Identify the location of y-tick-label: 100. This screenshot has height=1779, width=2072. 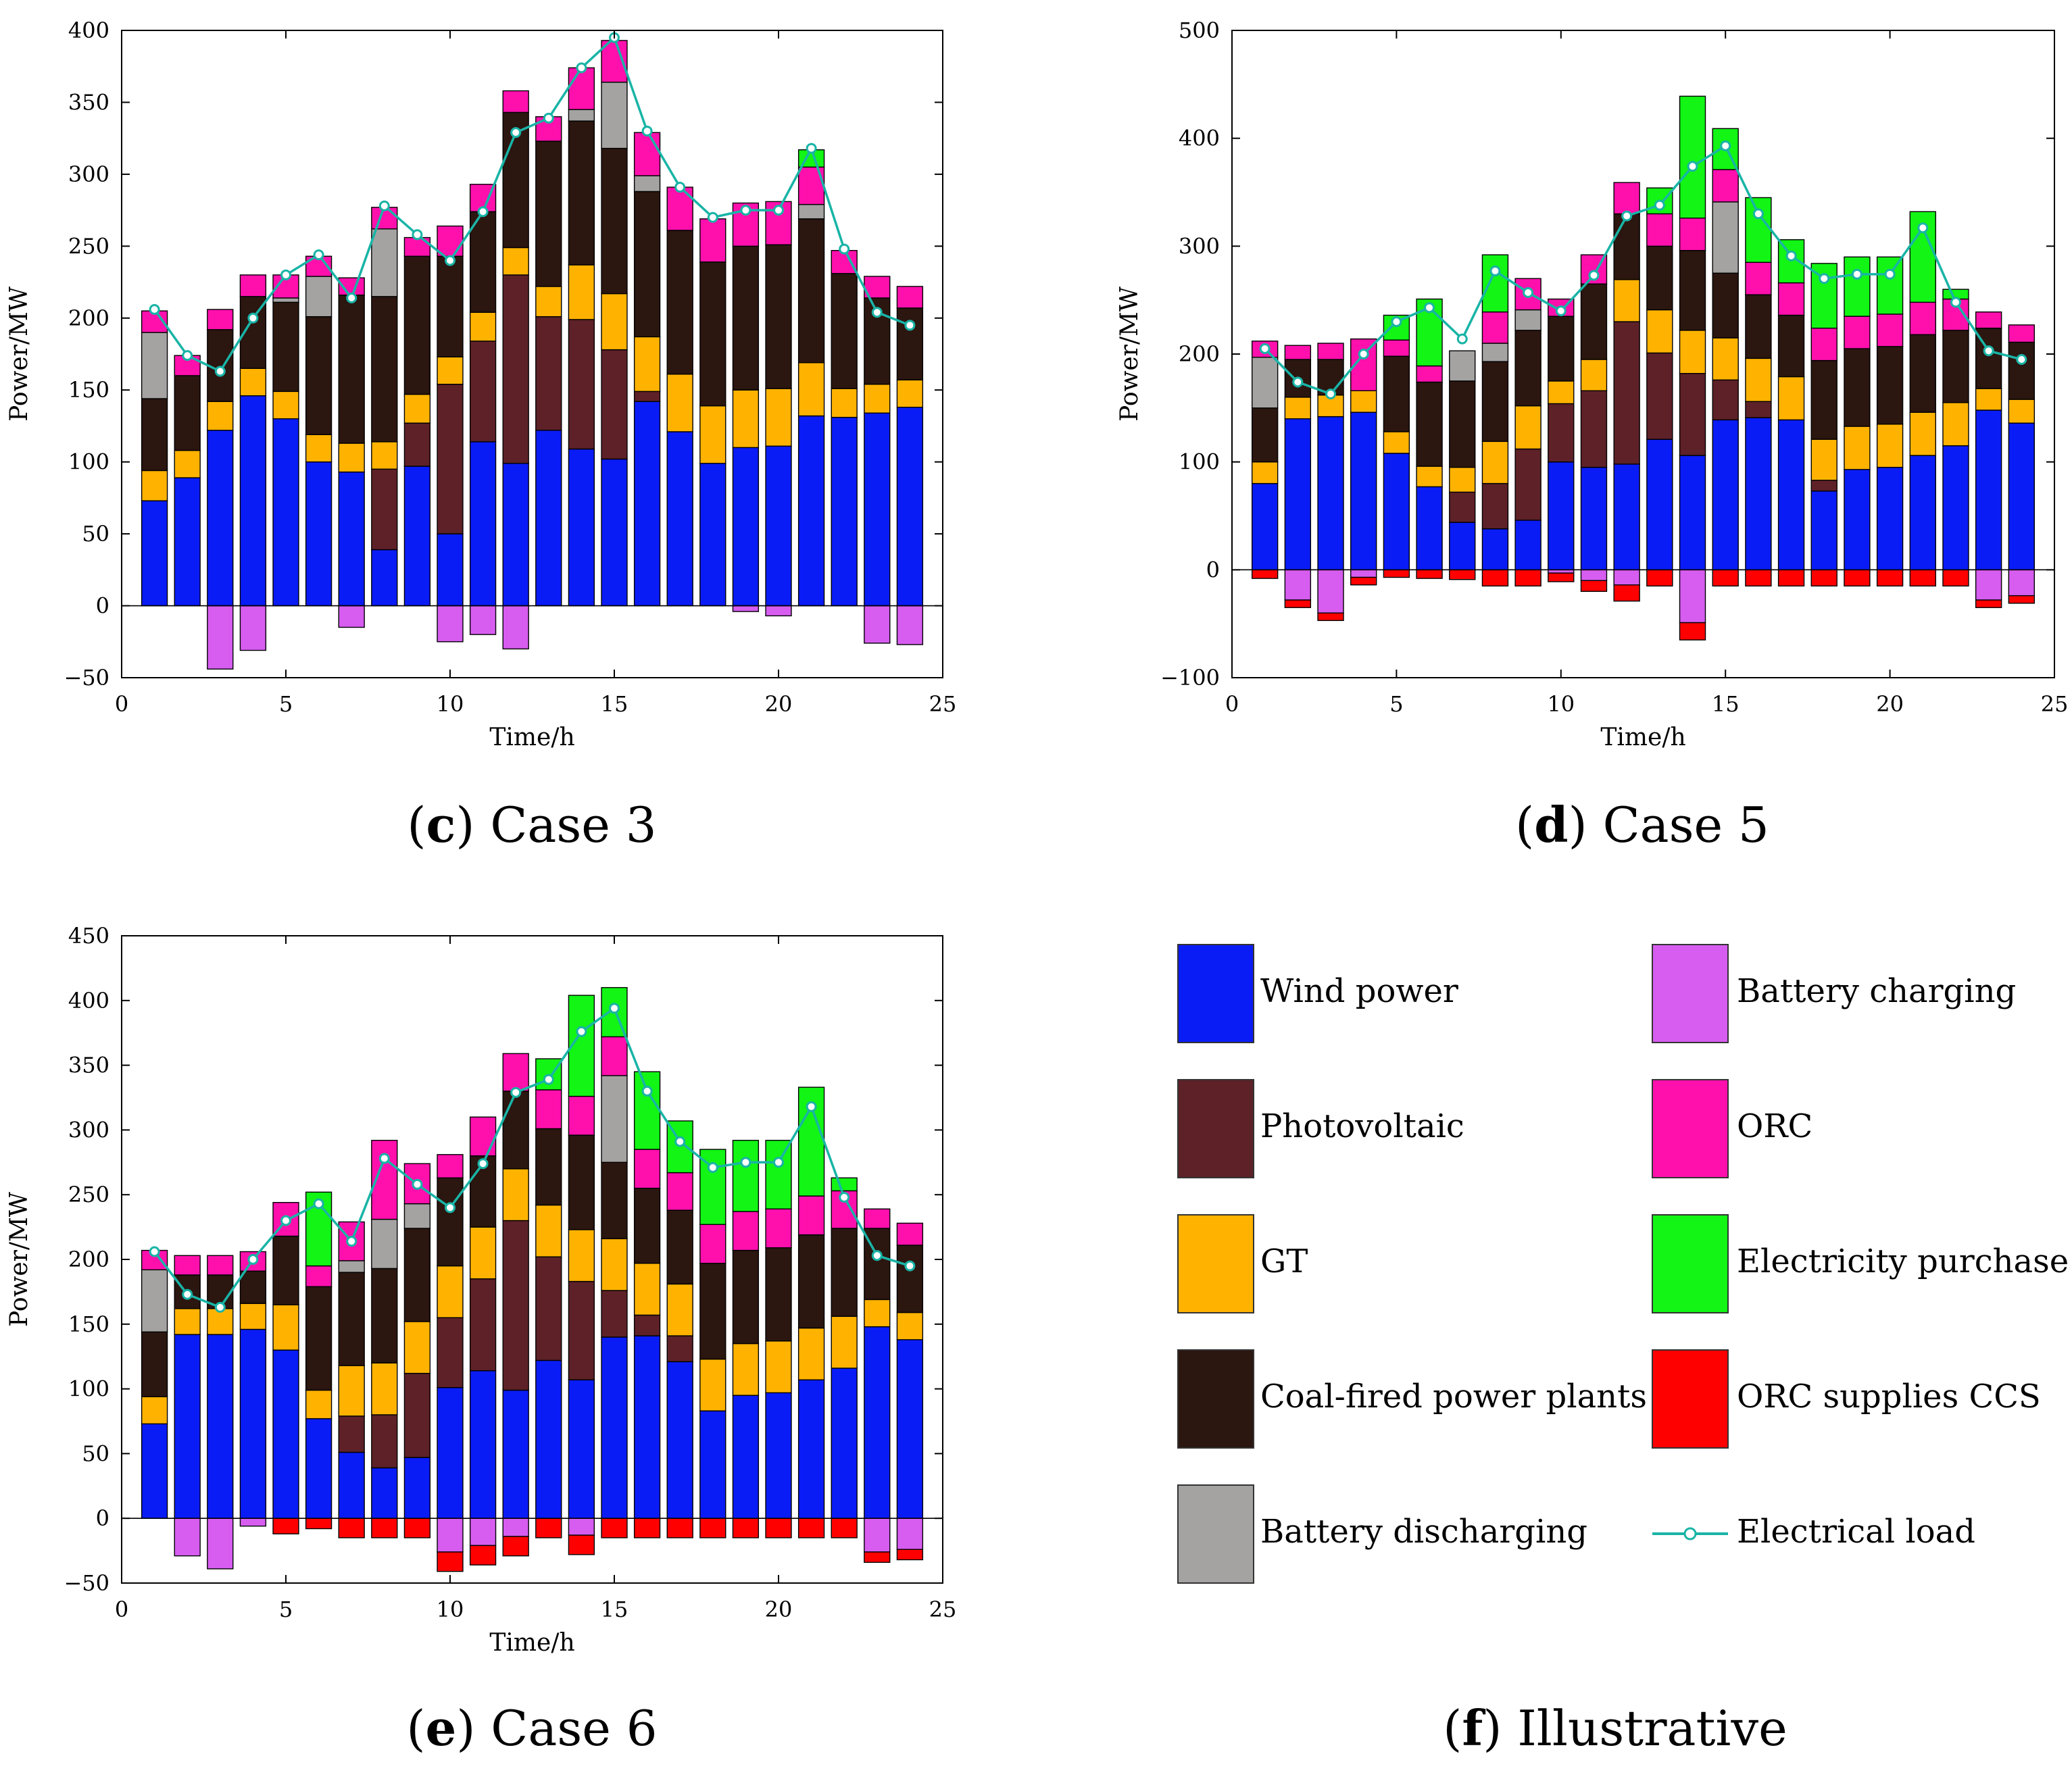
(88, 462).